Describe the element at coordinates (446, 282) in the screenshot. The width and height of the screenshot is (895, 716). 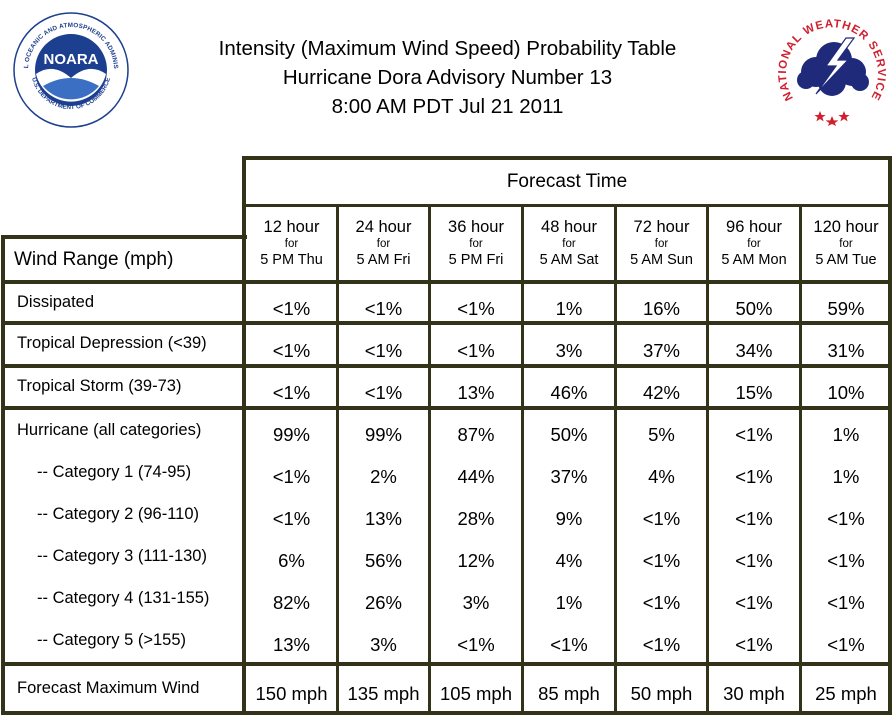
I see `grid-line-header-bottom` at that location.